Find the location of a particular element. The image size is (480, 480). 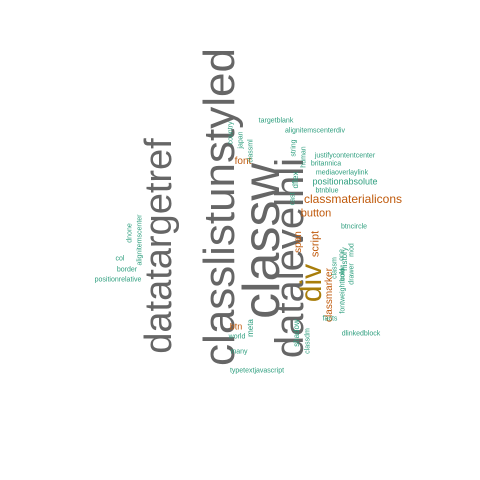

word-meta: meta is located at coordinates (250, 328).